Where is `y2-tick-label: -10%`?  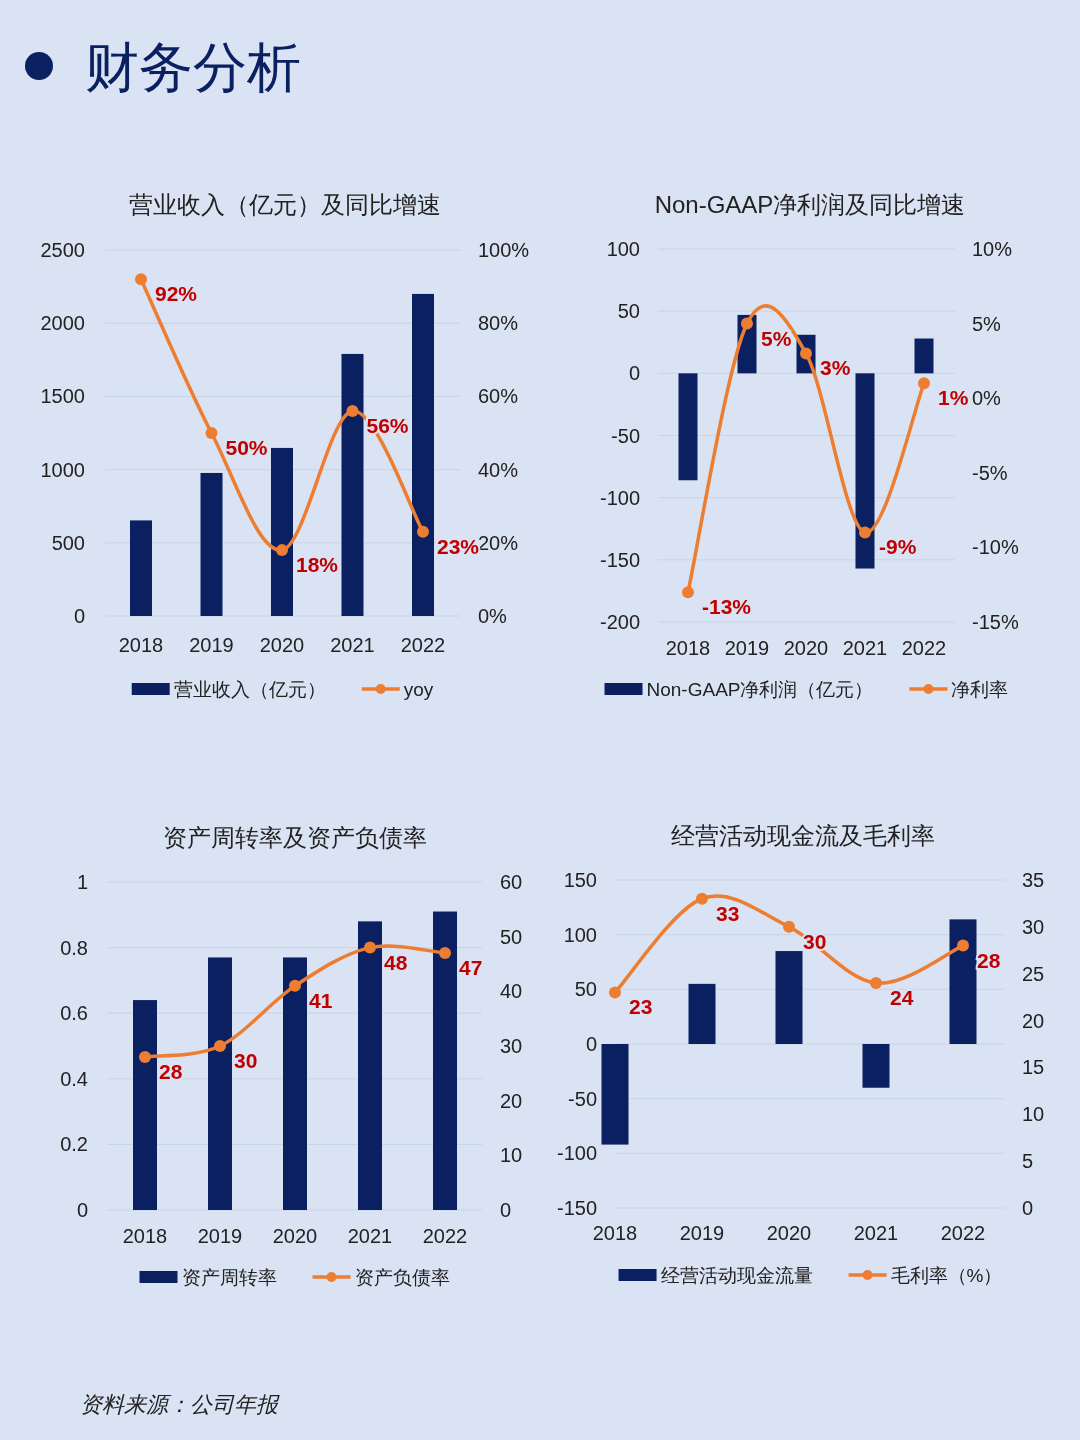
y2-tick-label: -10% is located at coordinates (995, 547).